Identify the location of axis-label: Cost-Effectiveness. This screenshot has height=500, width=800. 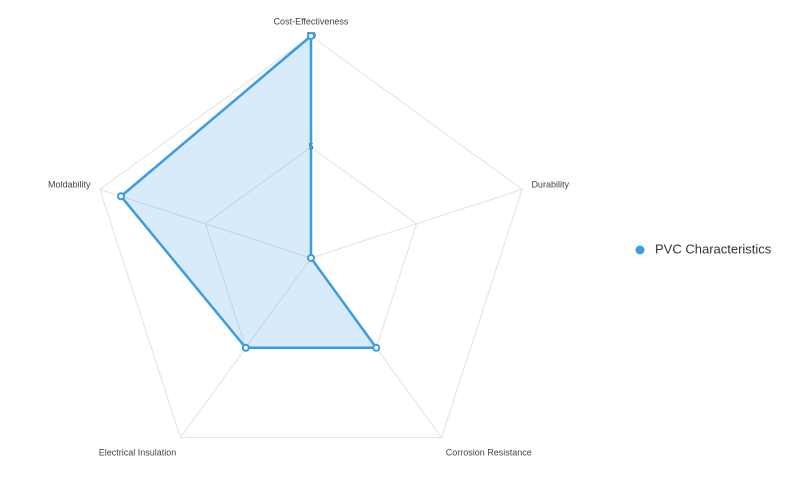
(311, 21).